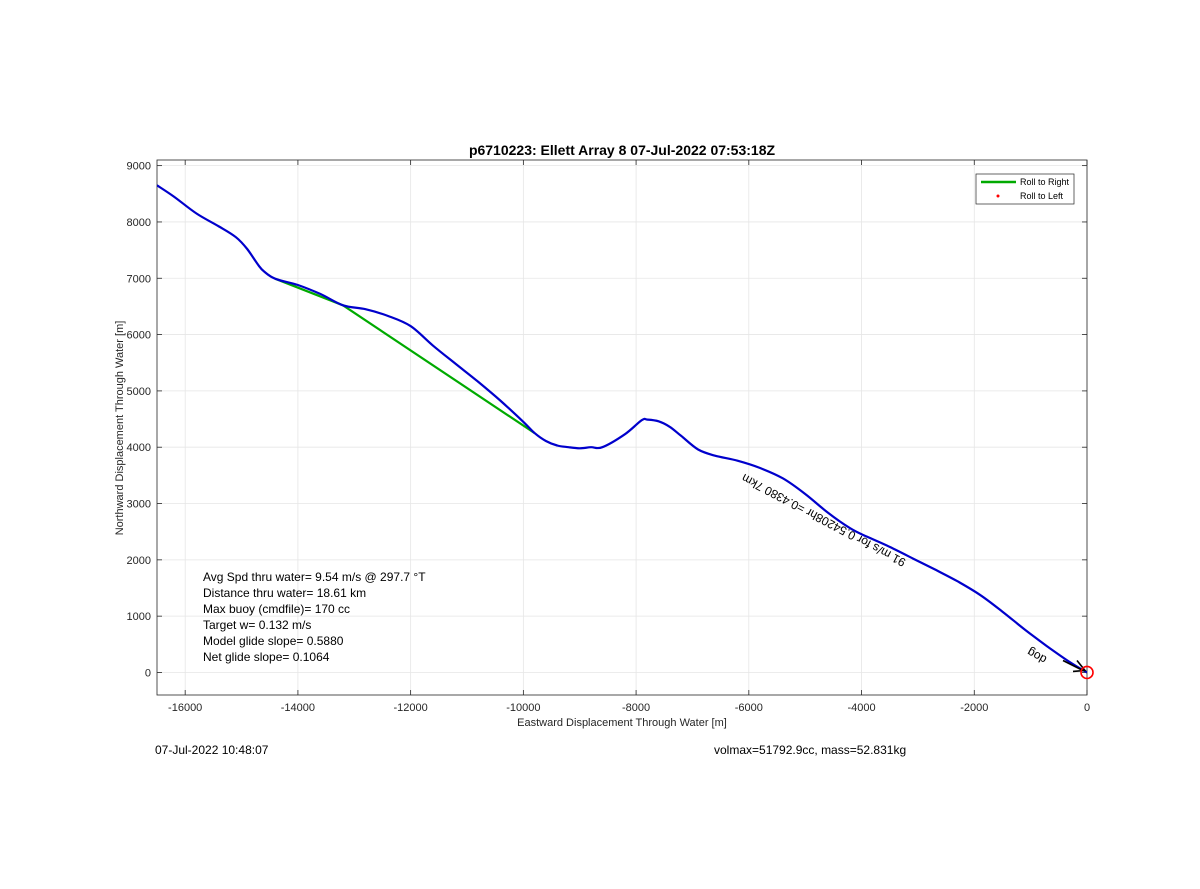 This screenshot has width=1200, height=889. Describe the element at coordinates (273, 641) in the screenshot. I see `stats-line: Model glide slope= 0.5880` at that location.